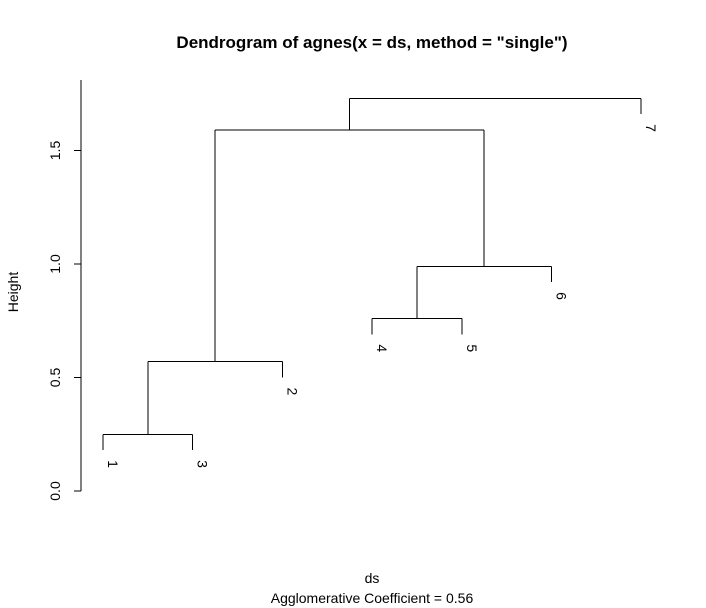  Describe the element at coordinates (64, 321) in the screenshot. I see `y-ticks: 0.0 0.5 1.0 1.5` at that location.